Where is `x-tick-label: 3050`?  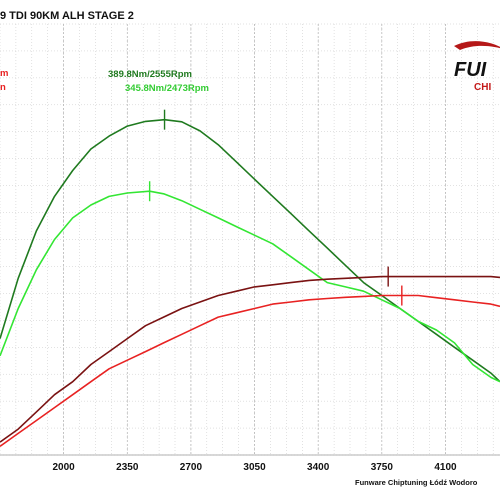 x-tick-label: 3050 is located at coordinates (254, 467).